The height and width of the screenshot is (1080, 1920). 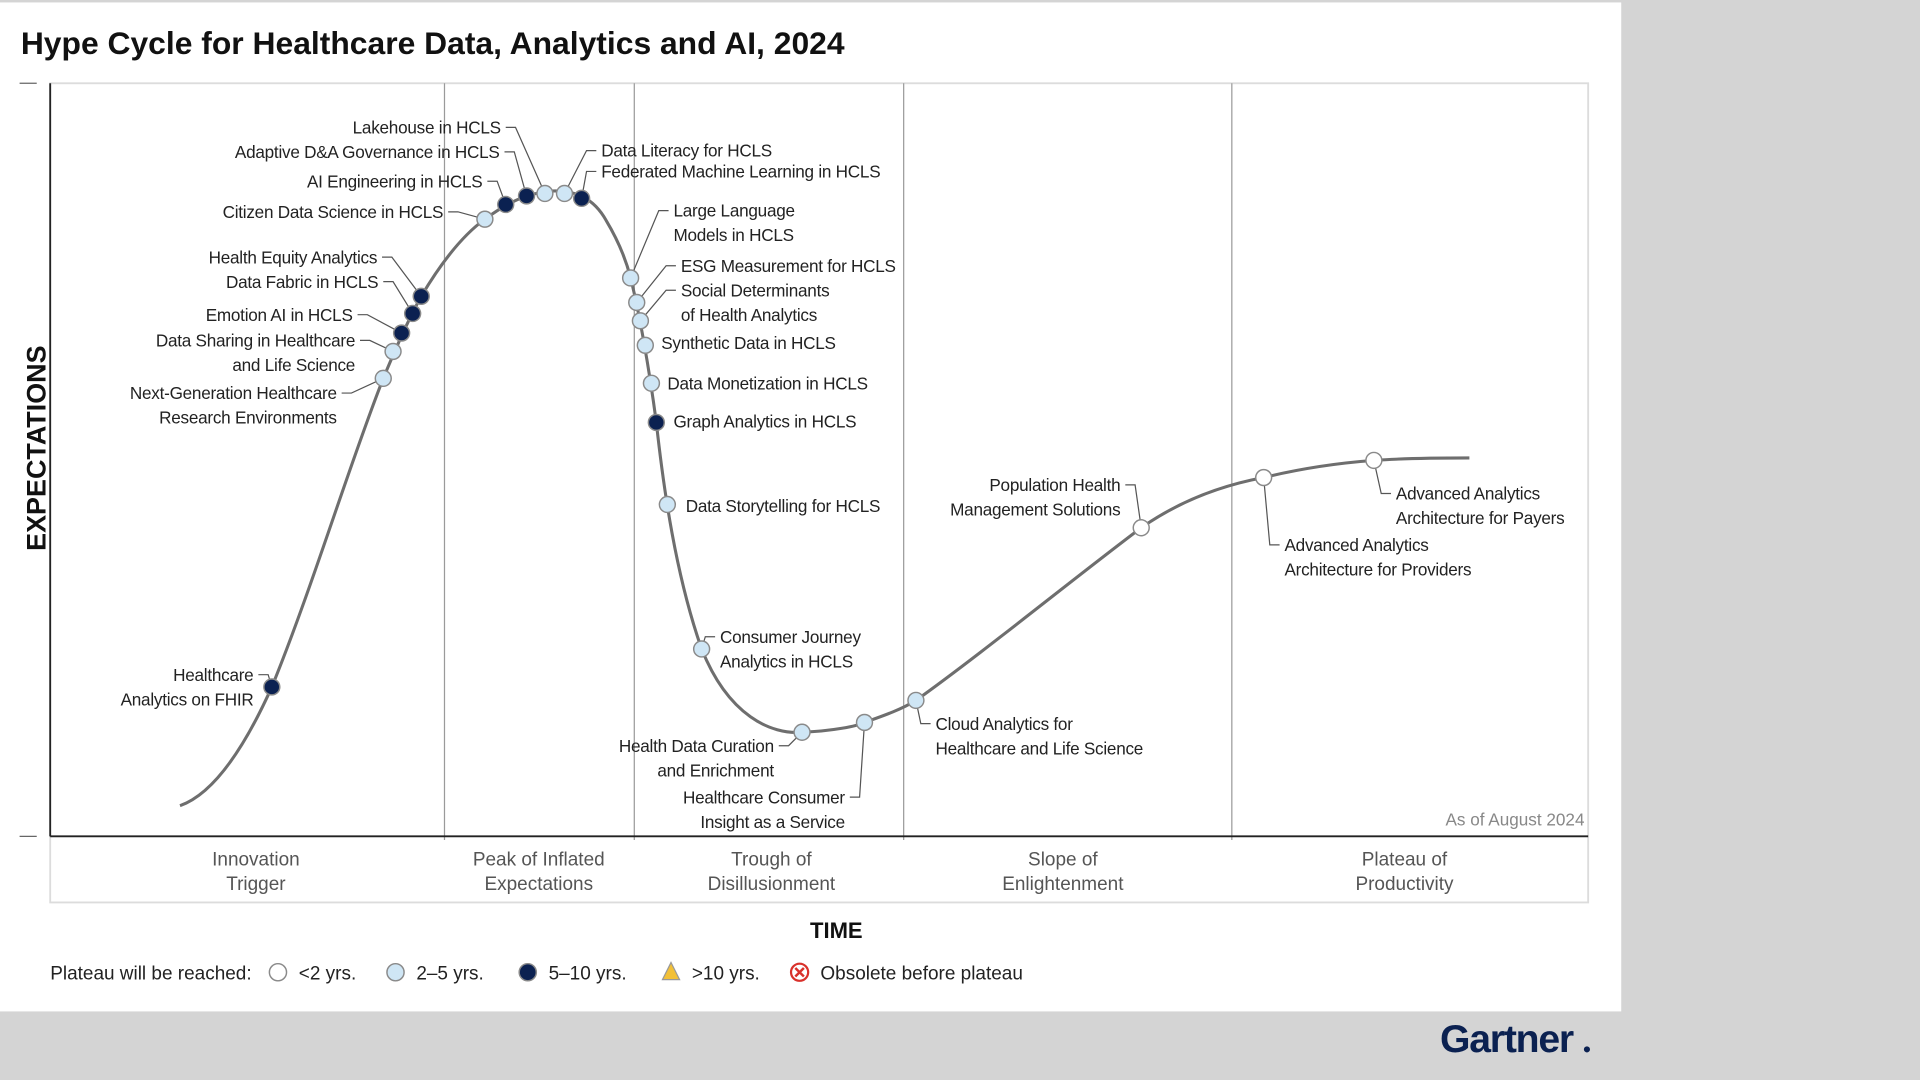 I want to click on legend-title: Plateau will be reached:, so click(x=150, y=974).